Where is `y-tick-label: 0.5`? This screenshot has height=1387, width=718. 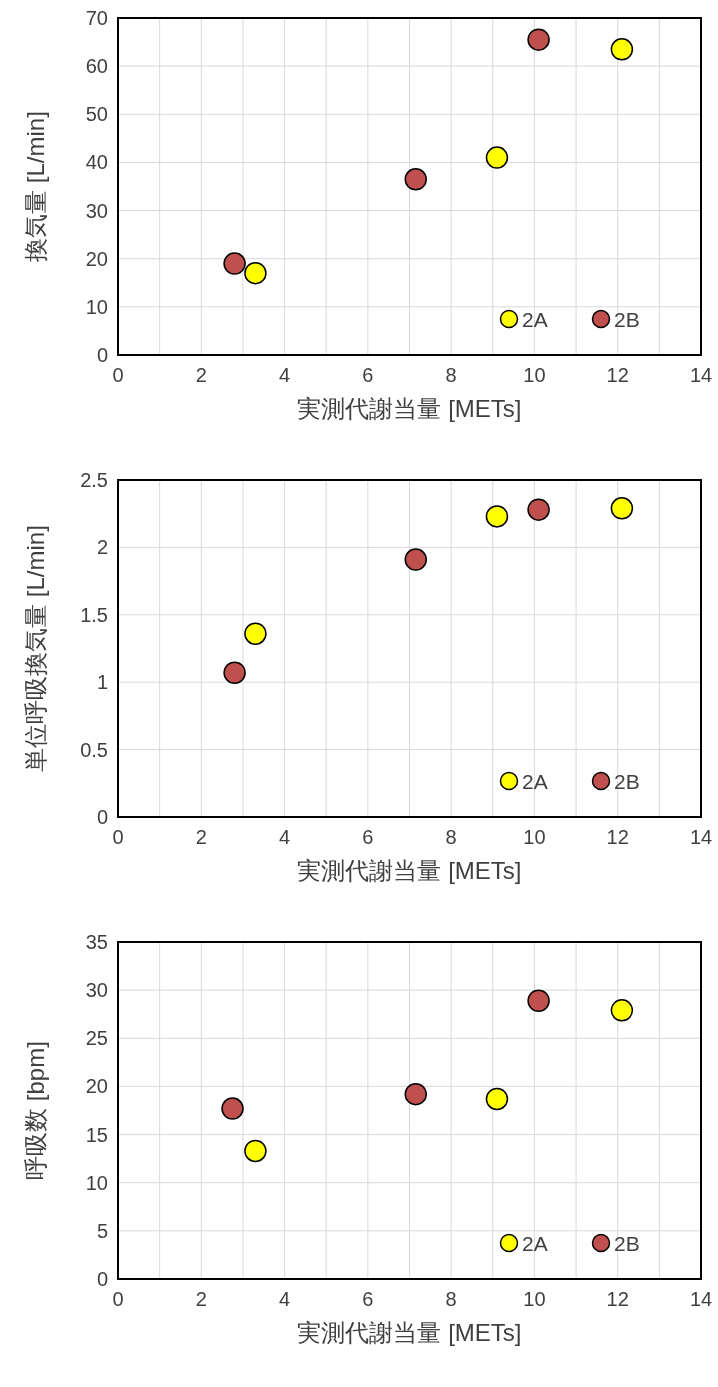
y-tick-label: 0.5 is located at coordinates (94, 749).